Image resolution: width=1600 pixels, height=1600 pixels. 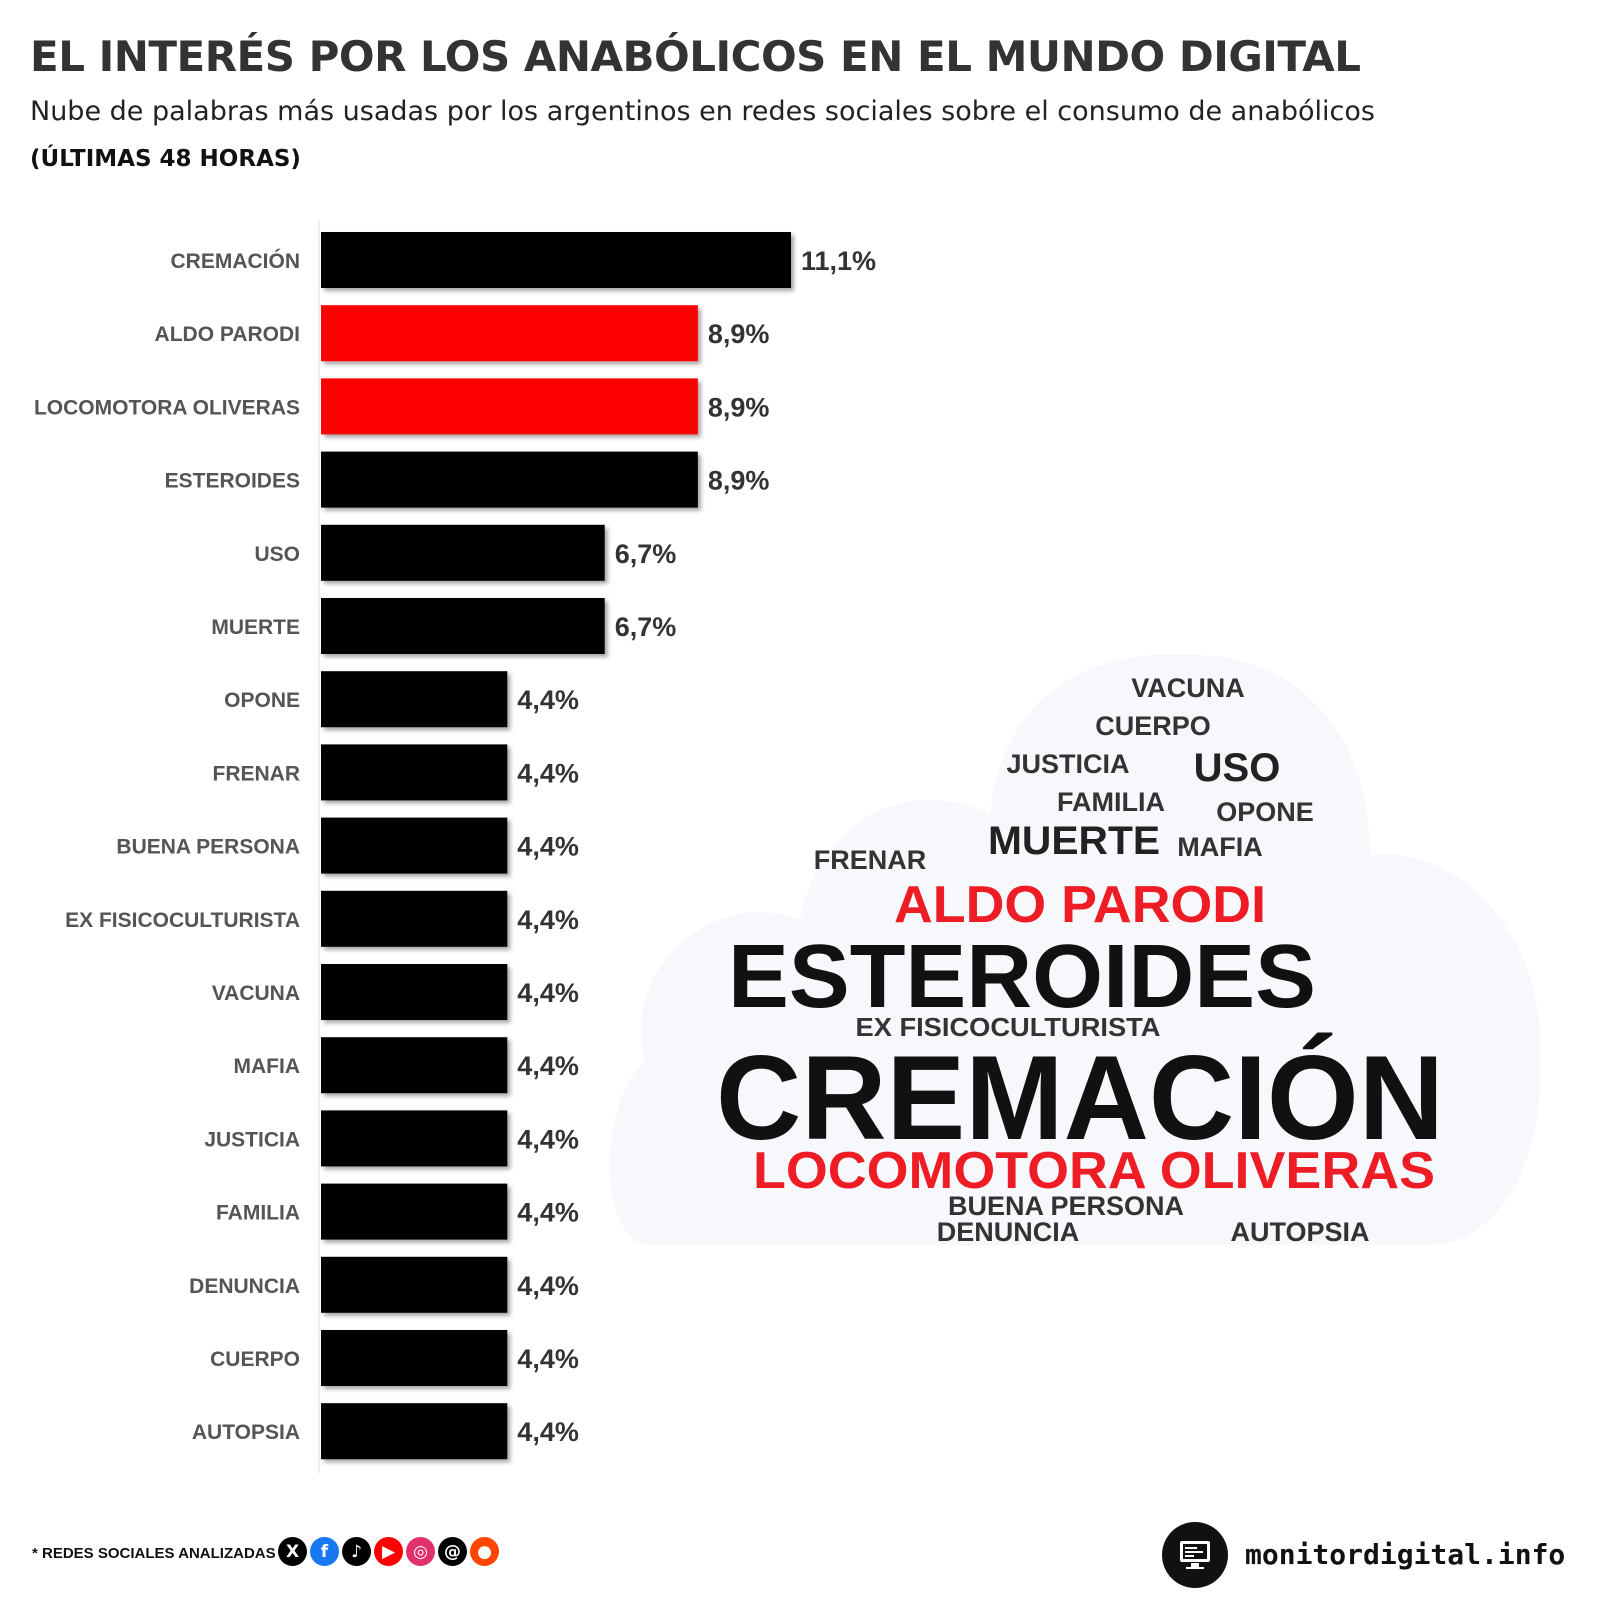 I want to click on cloud-word-cremacion: CREMACIÓN, so click(x=1080, y=1098).